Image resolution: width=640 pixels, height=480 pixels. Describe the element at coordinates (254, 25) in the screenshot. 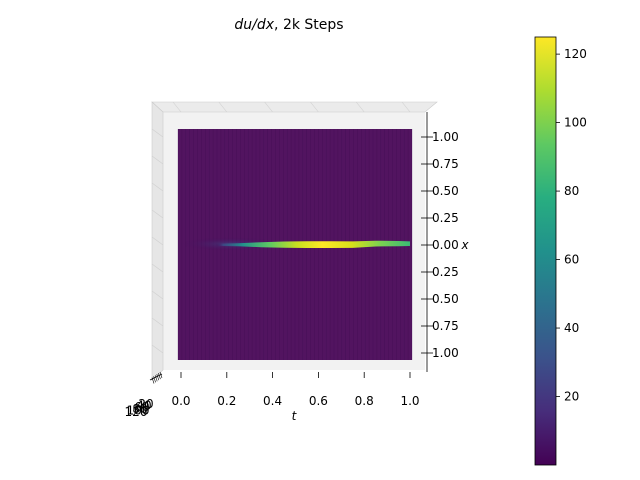

I see `title-main: du/dx` at that location.